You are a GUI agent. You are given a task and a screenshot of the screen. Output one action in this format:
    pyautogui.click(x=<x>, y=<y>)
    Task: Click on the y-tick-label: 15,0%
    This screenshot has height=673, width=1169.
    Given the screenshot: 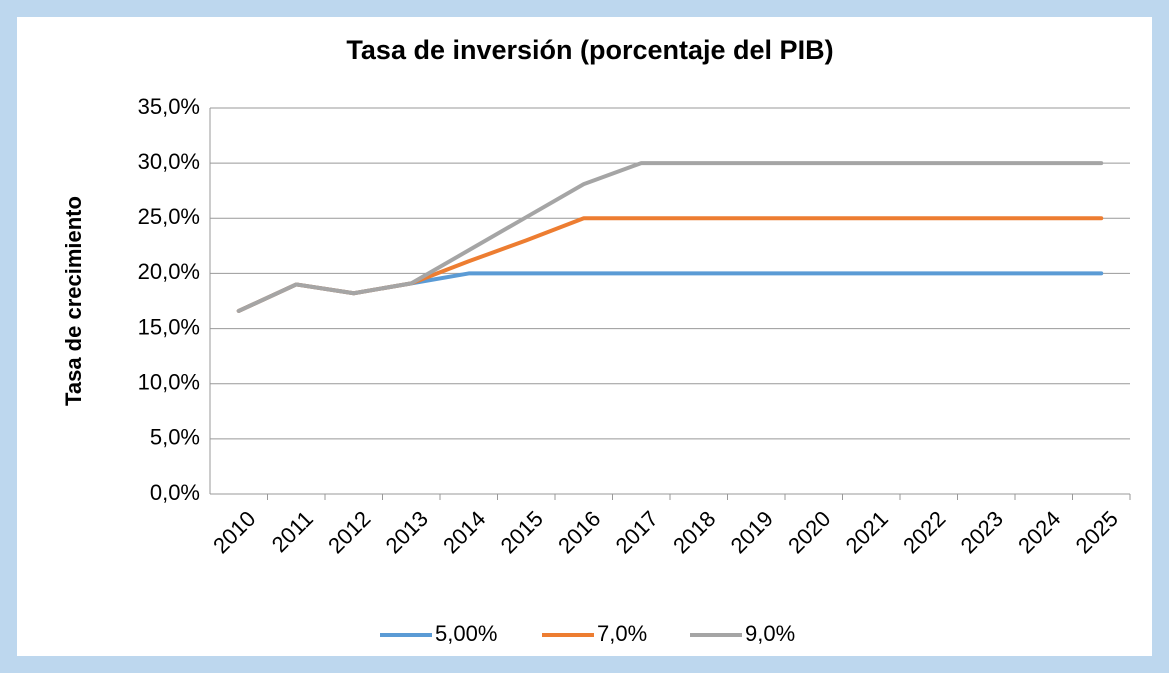 What is the action you would take?
    pyautogui.click(x=169, y=326)
    